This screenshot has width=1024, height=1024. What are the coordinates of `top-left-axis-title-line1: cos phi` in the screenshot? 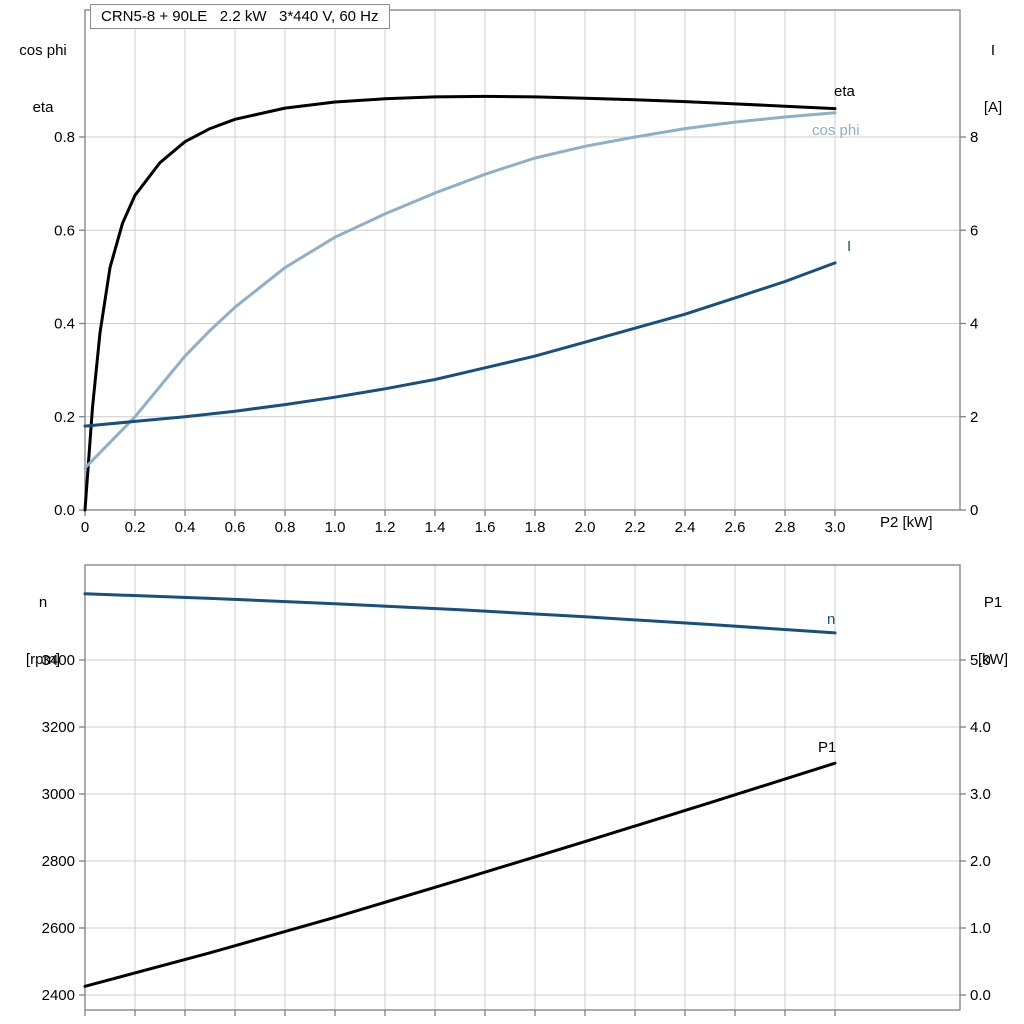 It's located at (43, 50).